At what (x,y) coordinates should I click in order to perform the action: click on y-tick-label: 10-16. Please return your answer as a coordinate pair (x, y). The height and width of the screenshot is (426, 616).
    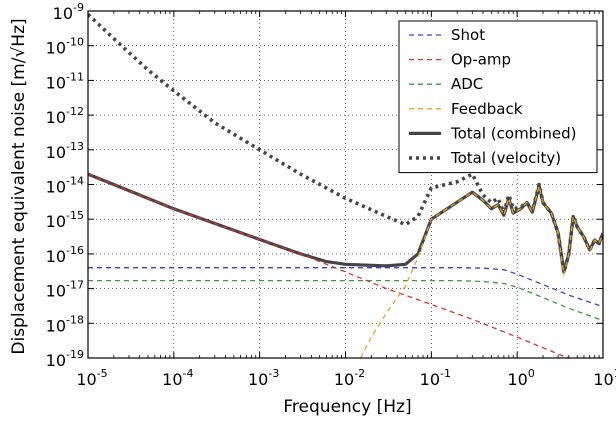
    Looking at the image, I should click on (65, 255).